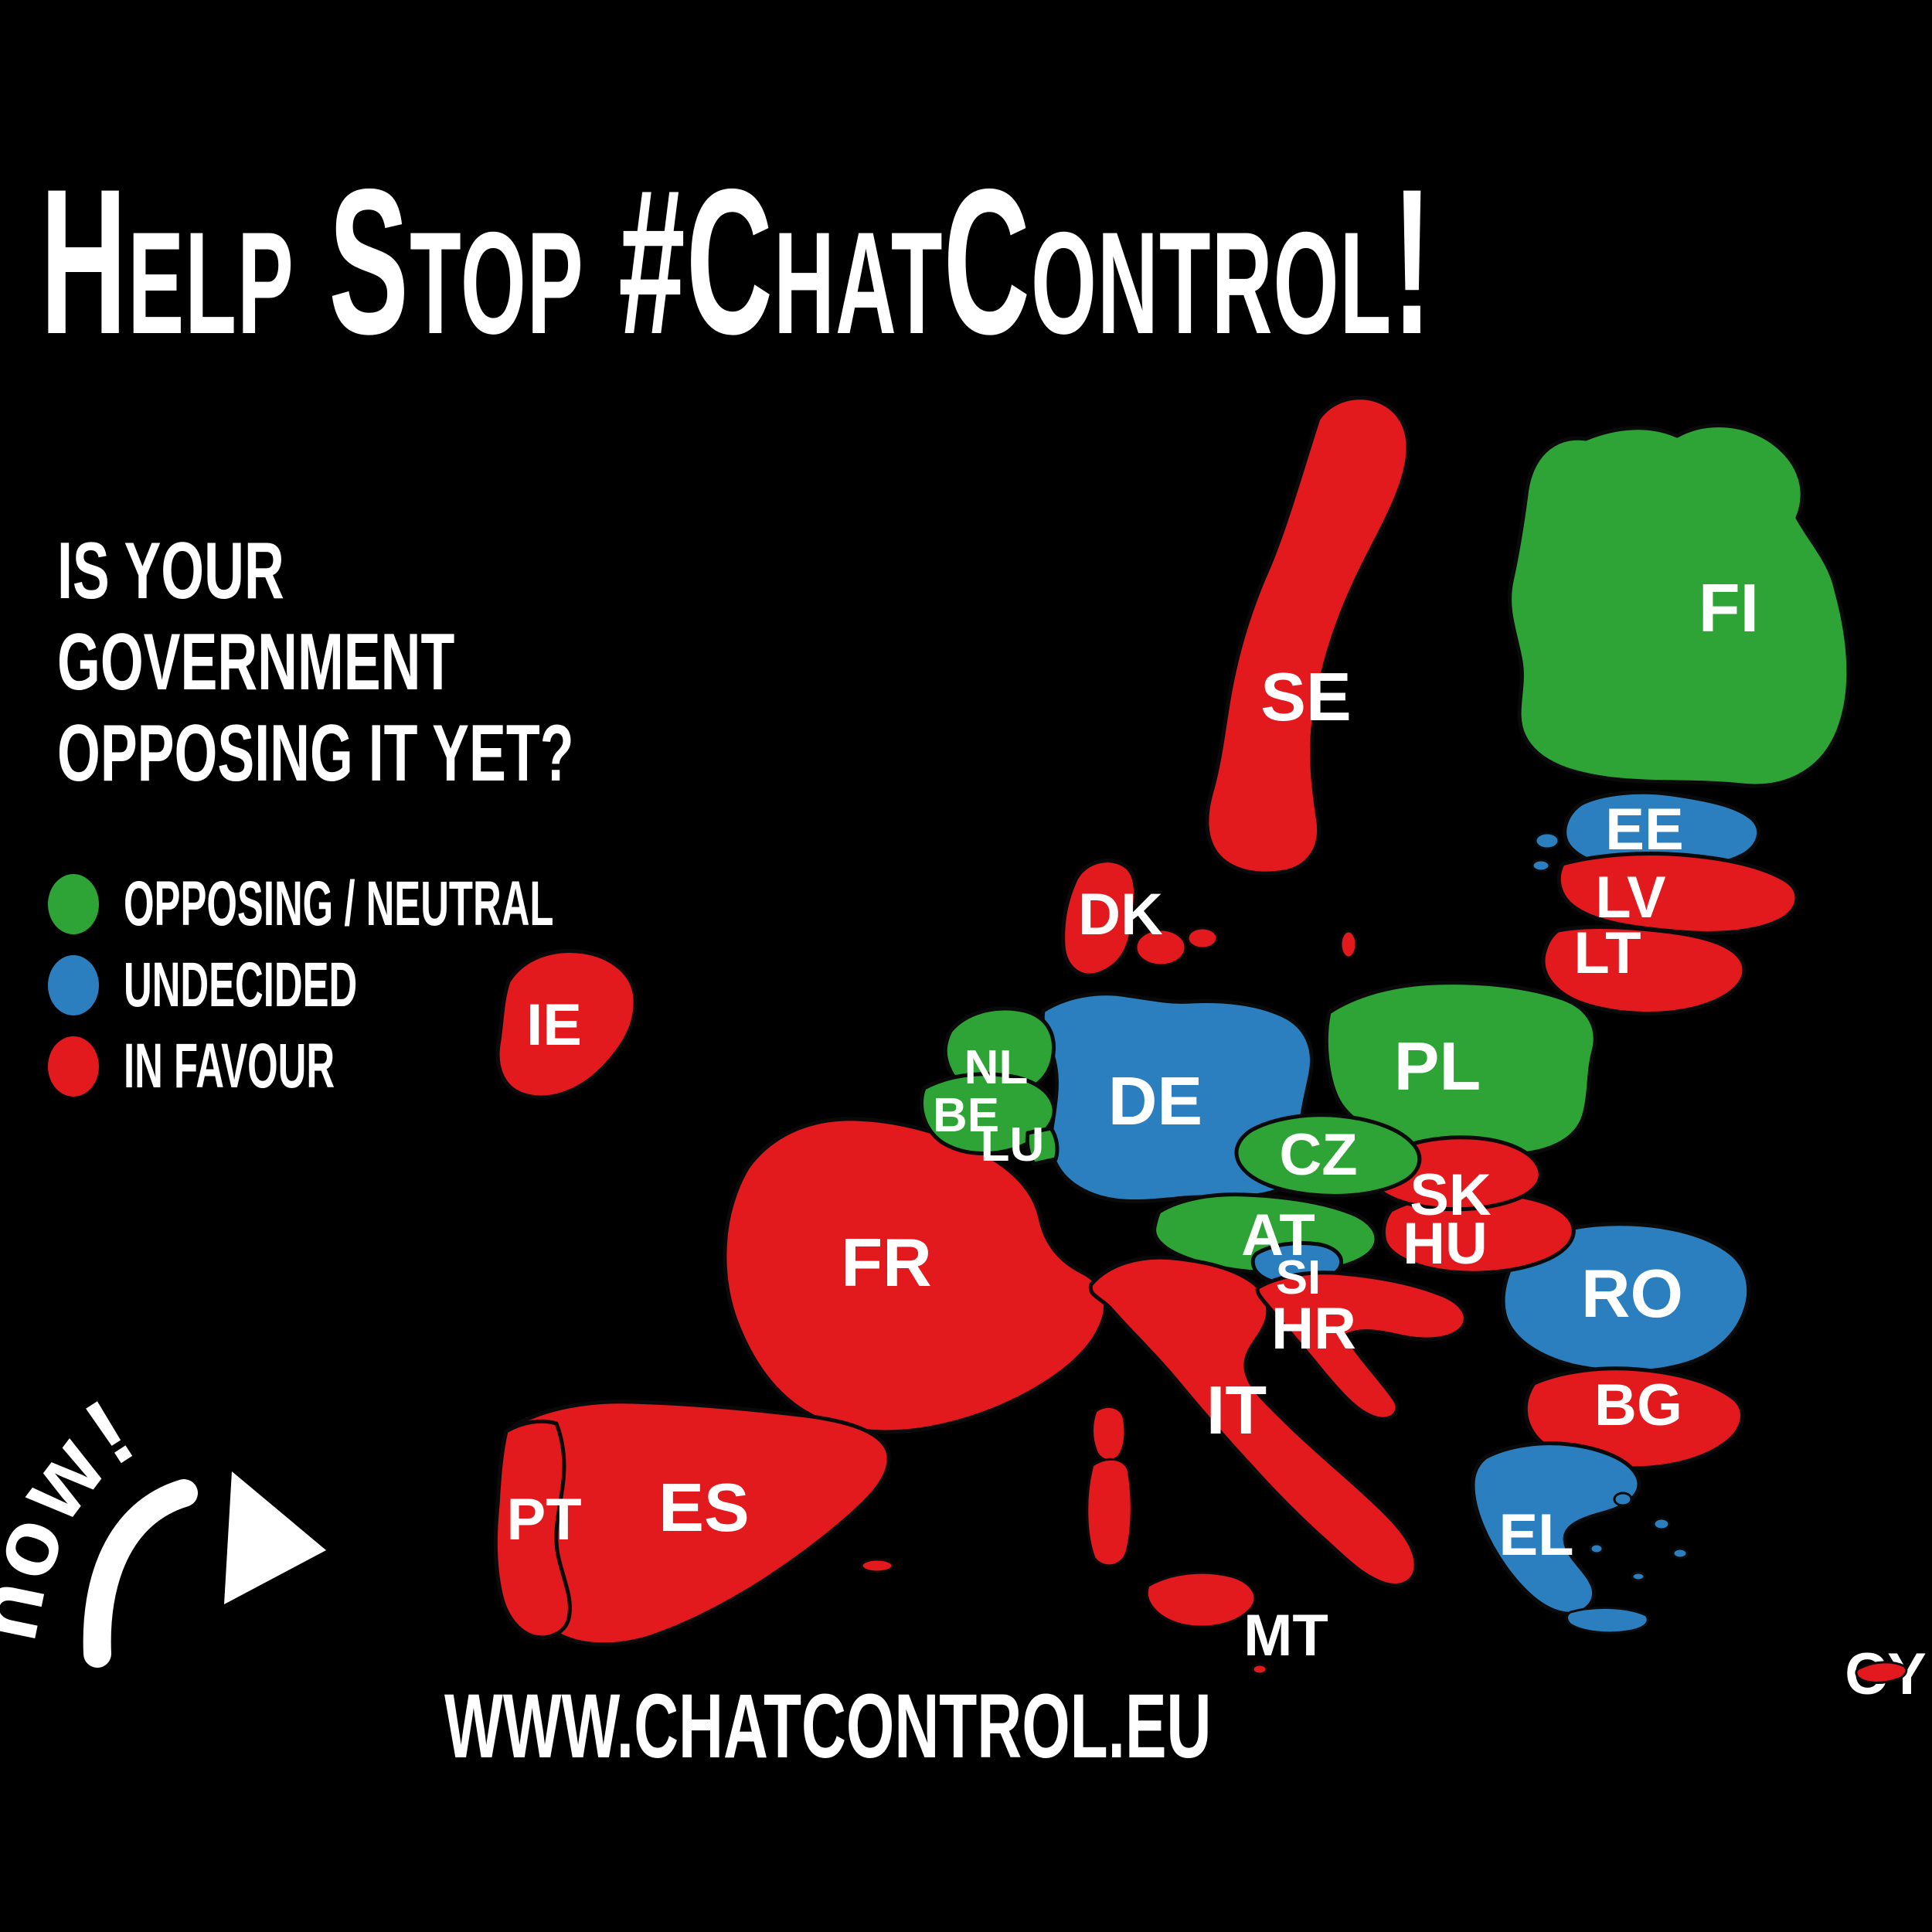 This screenshot has height=1932, width=1932. I want to click on island-saaremaa, so click(1547, 841).